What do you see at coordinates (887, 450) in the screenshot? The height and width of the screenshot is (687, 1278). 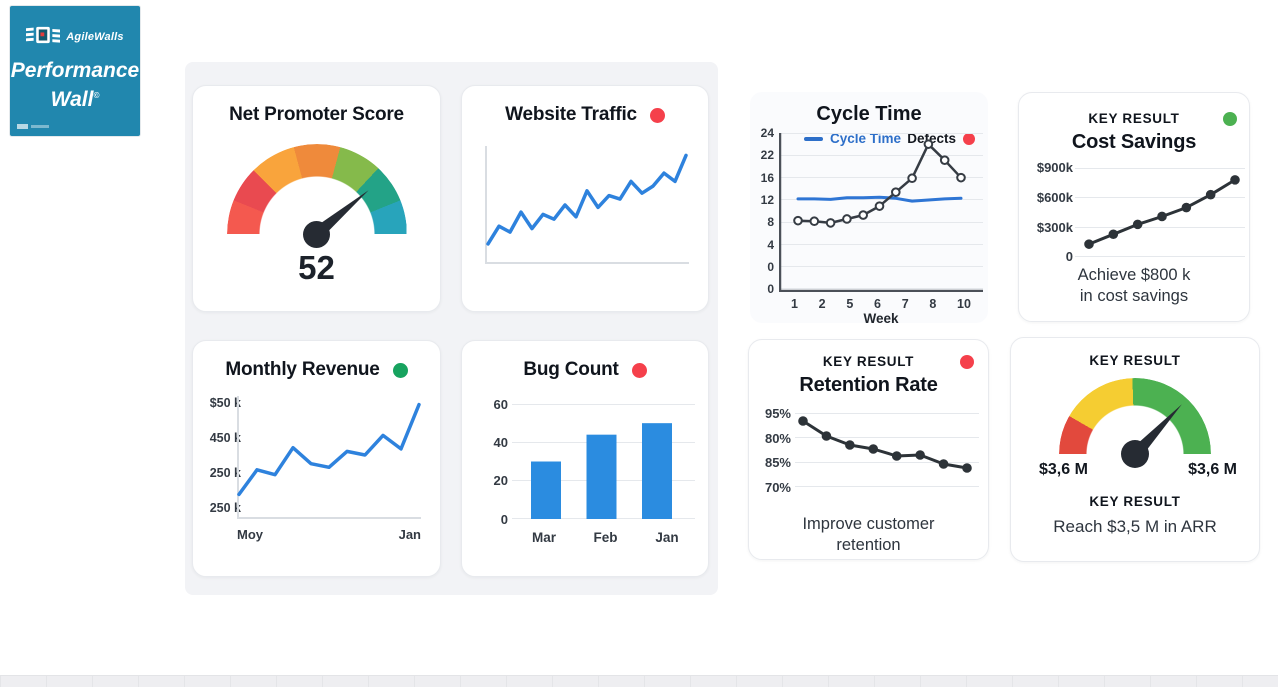 I see `retention-chart` at bounding box center [887, 450].